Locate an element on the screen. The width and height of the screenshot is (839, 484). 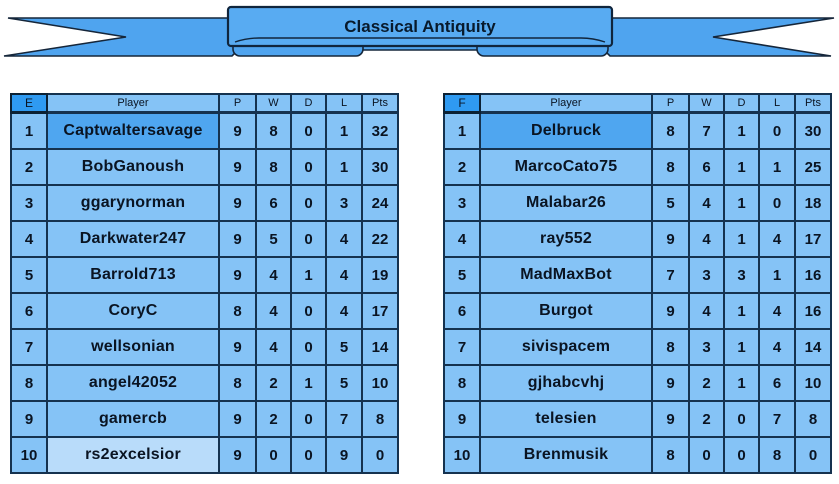
rank-cell: 1 is located at coordinates (29, 130).